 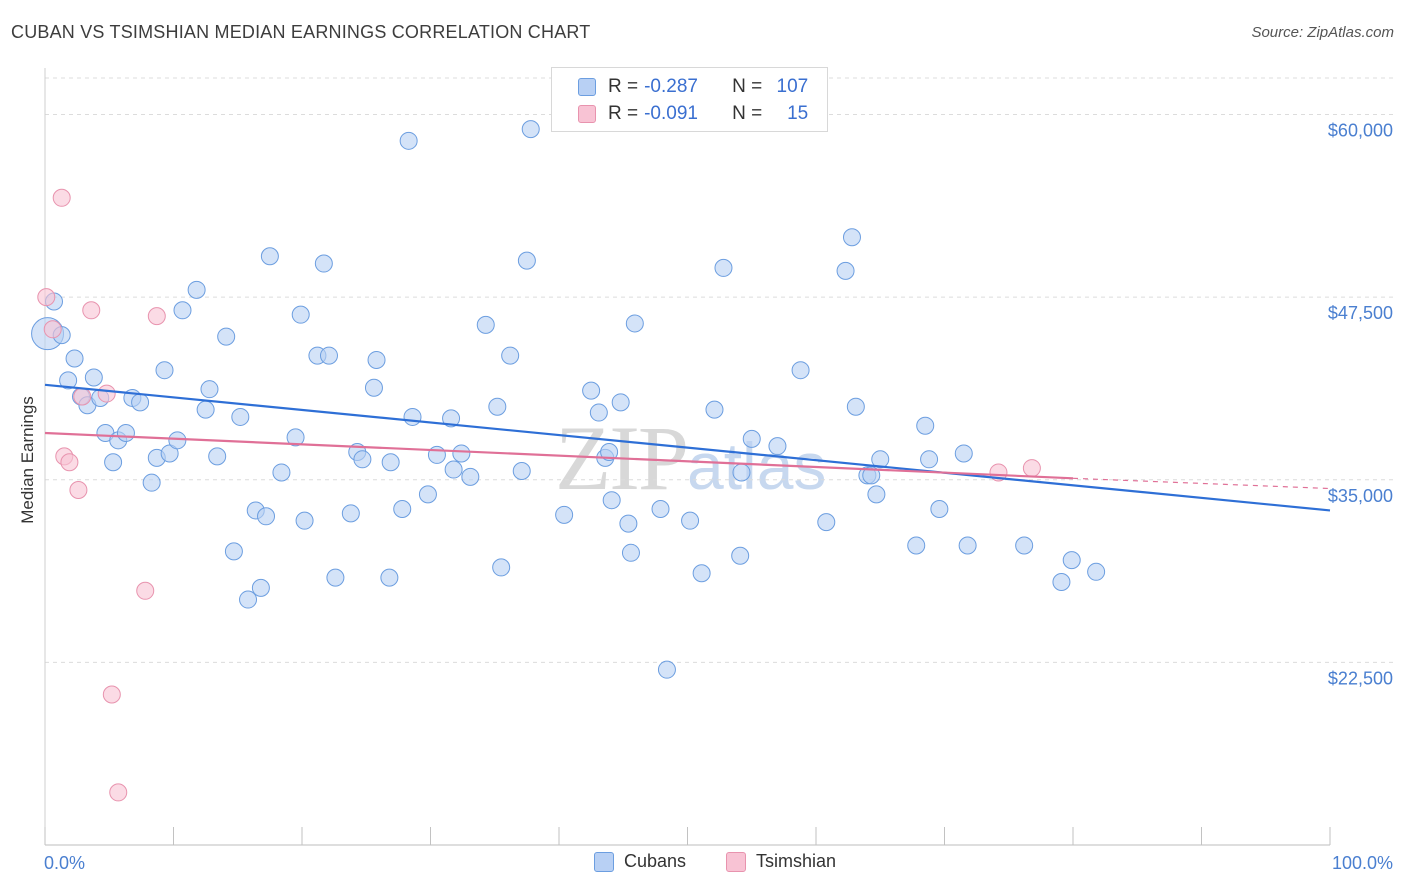 I want to click on tsimshian-trend-line, so click(x=559, y=455).